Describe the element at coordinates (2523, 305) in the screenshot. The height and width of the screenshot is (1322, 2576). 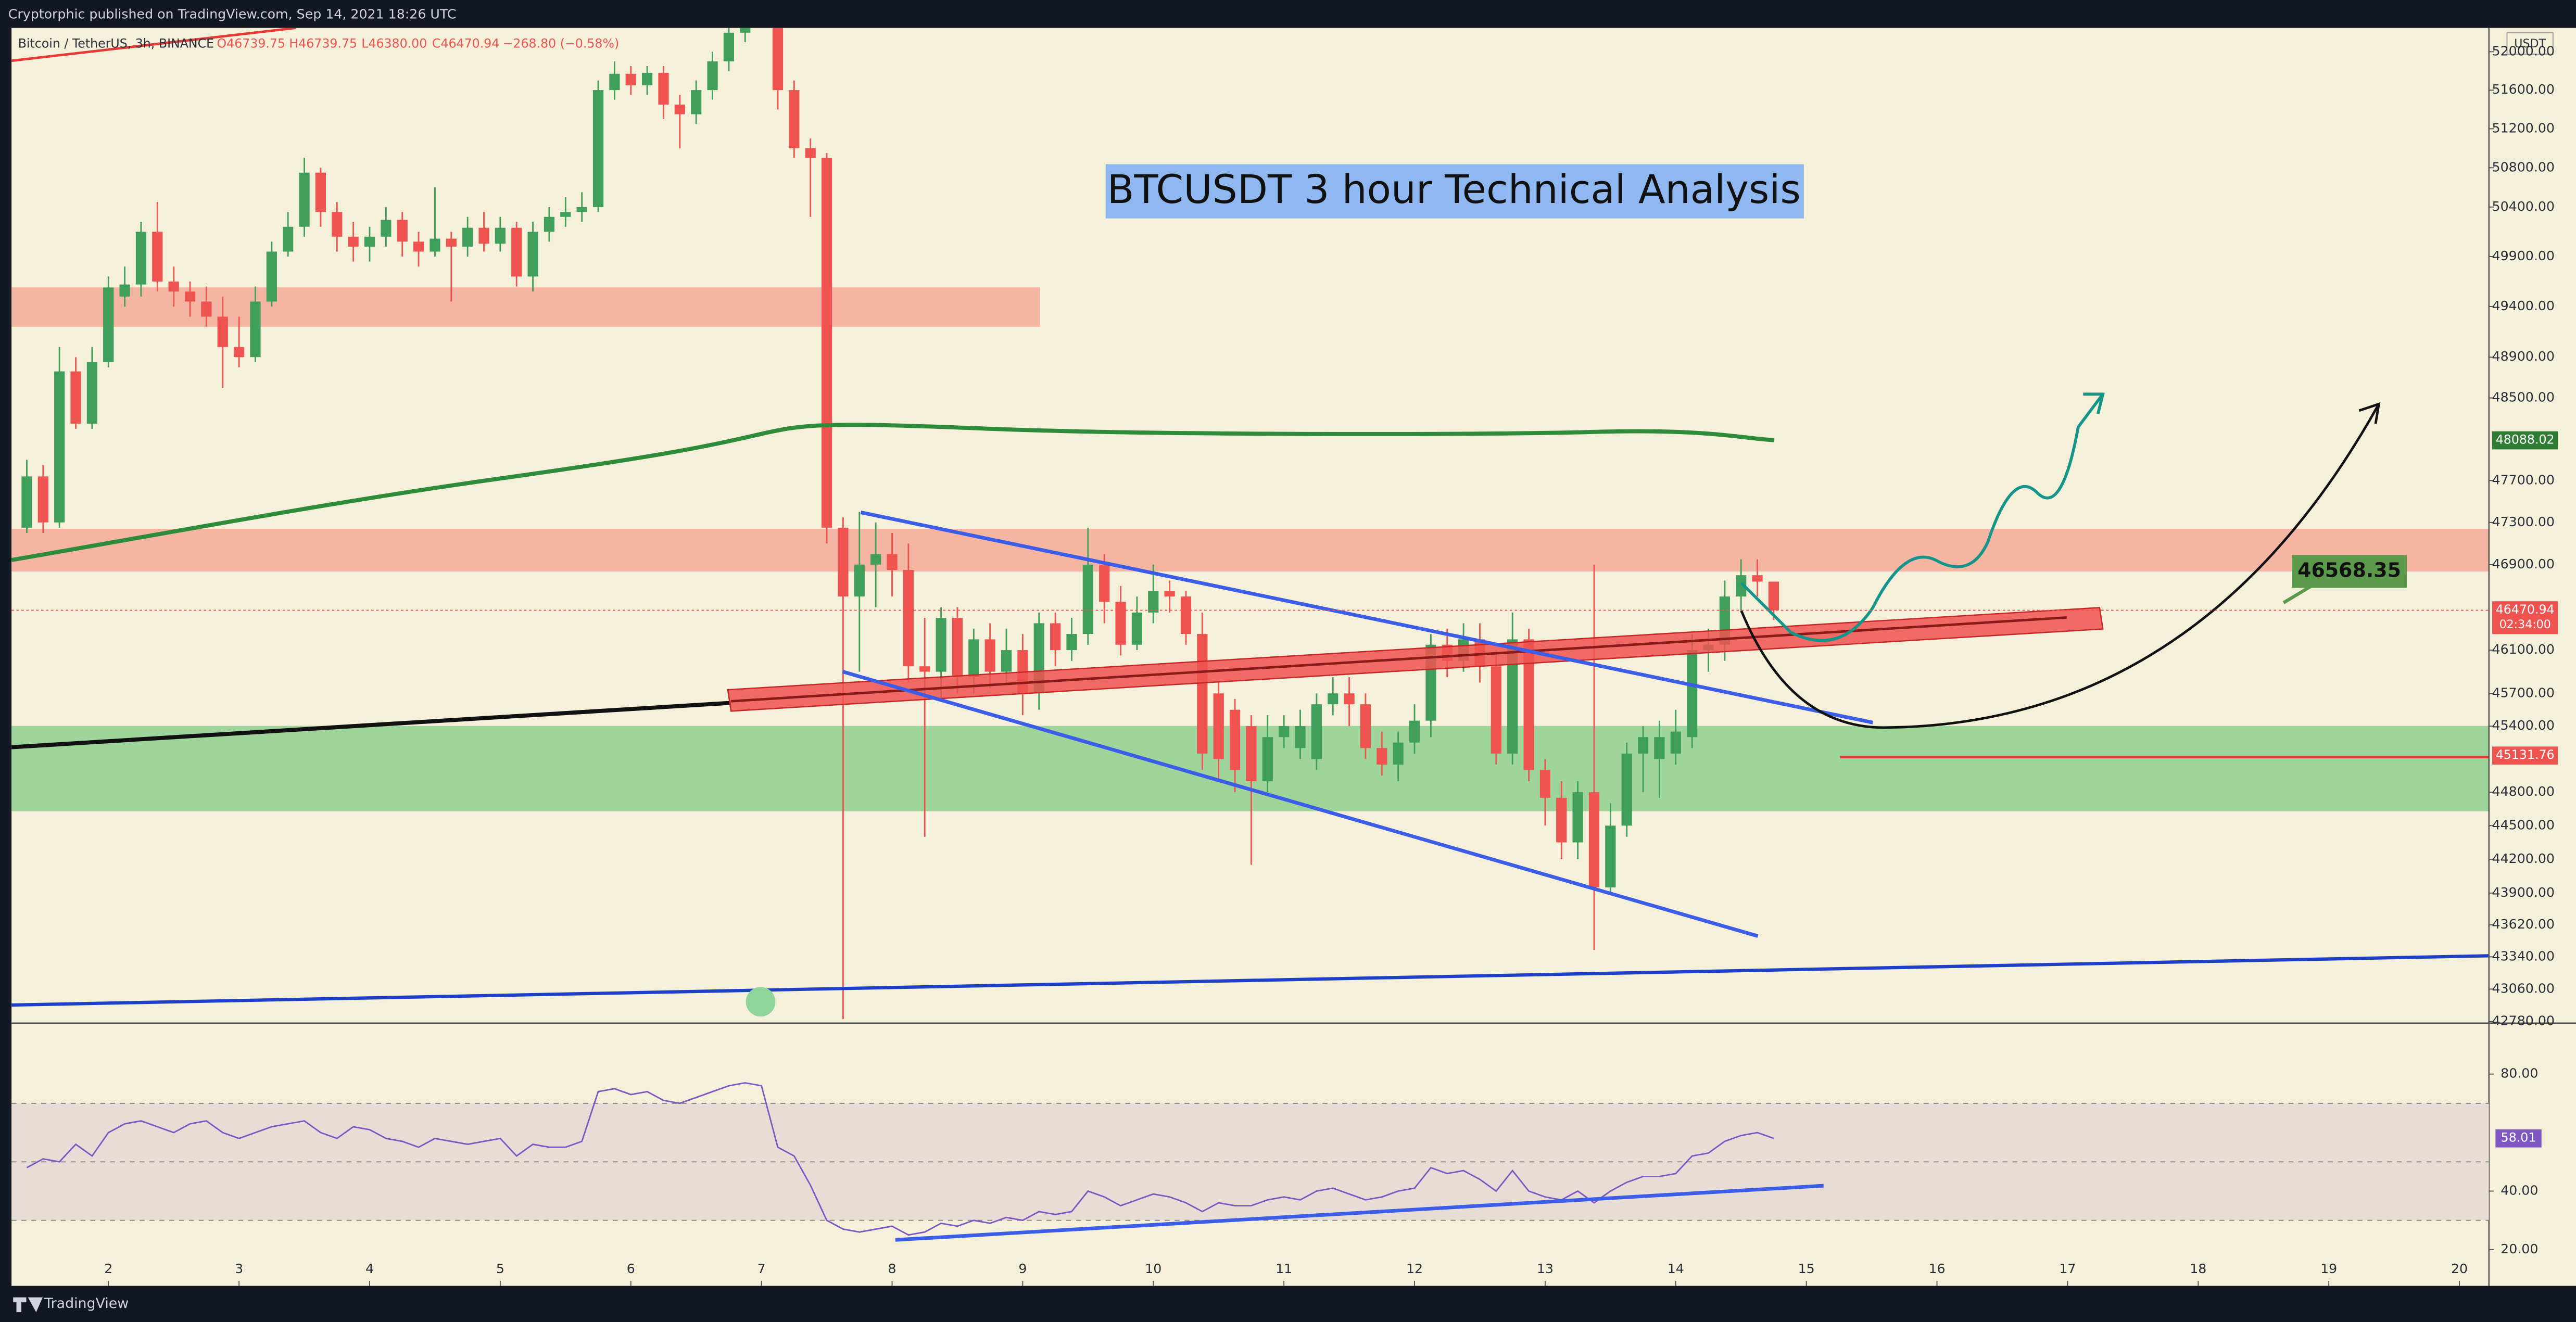
I see `y-tick-label: 49400.00` at that location.